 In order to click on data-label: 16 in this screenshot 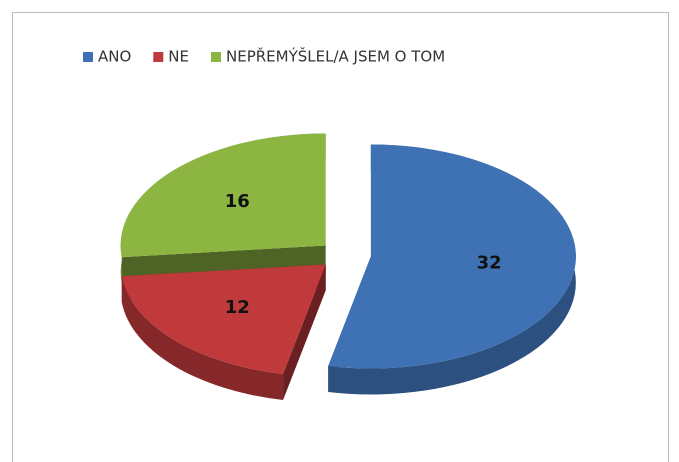, I will do `click(237, 201)`.